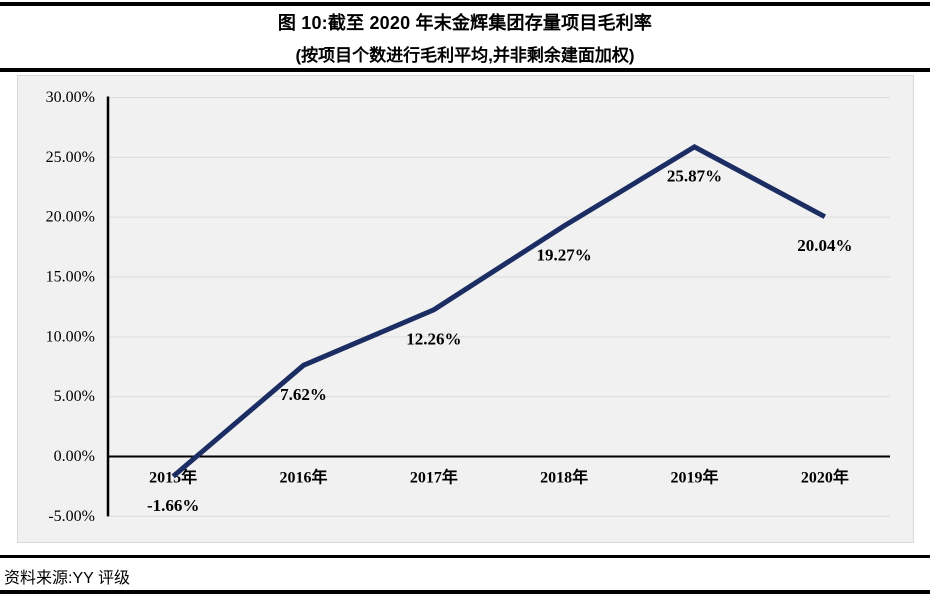 The height and width of the screenshot is (602, 941). What do you see at coordinates (825, 477) in the screenshot?
I see `x-category-label: 2020年` at bounding box center [825, 477].